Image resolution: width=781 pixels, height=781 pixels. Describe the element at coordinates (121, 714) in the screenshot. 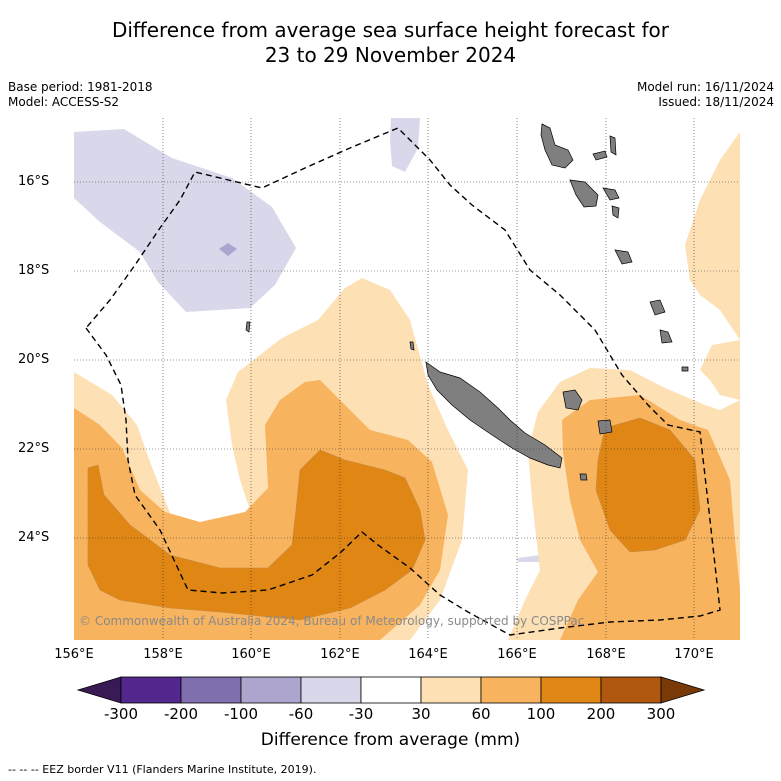

I see `colorbar-tick-label: -300` at that location.